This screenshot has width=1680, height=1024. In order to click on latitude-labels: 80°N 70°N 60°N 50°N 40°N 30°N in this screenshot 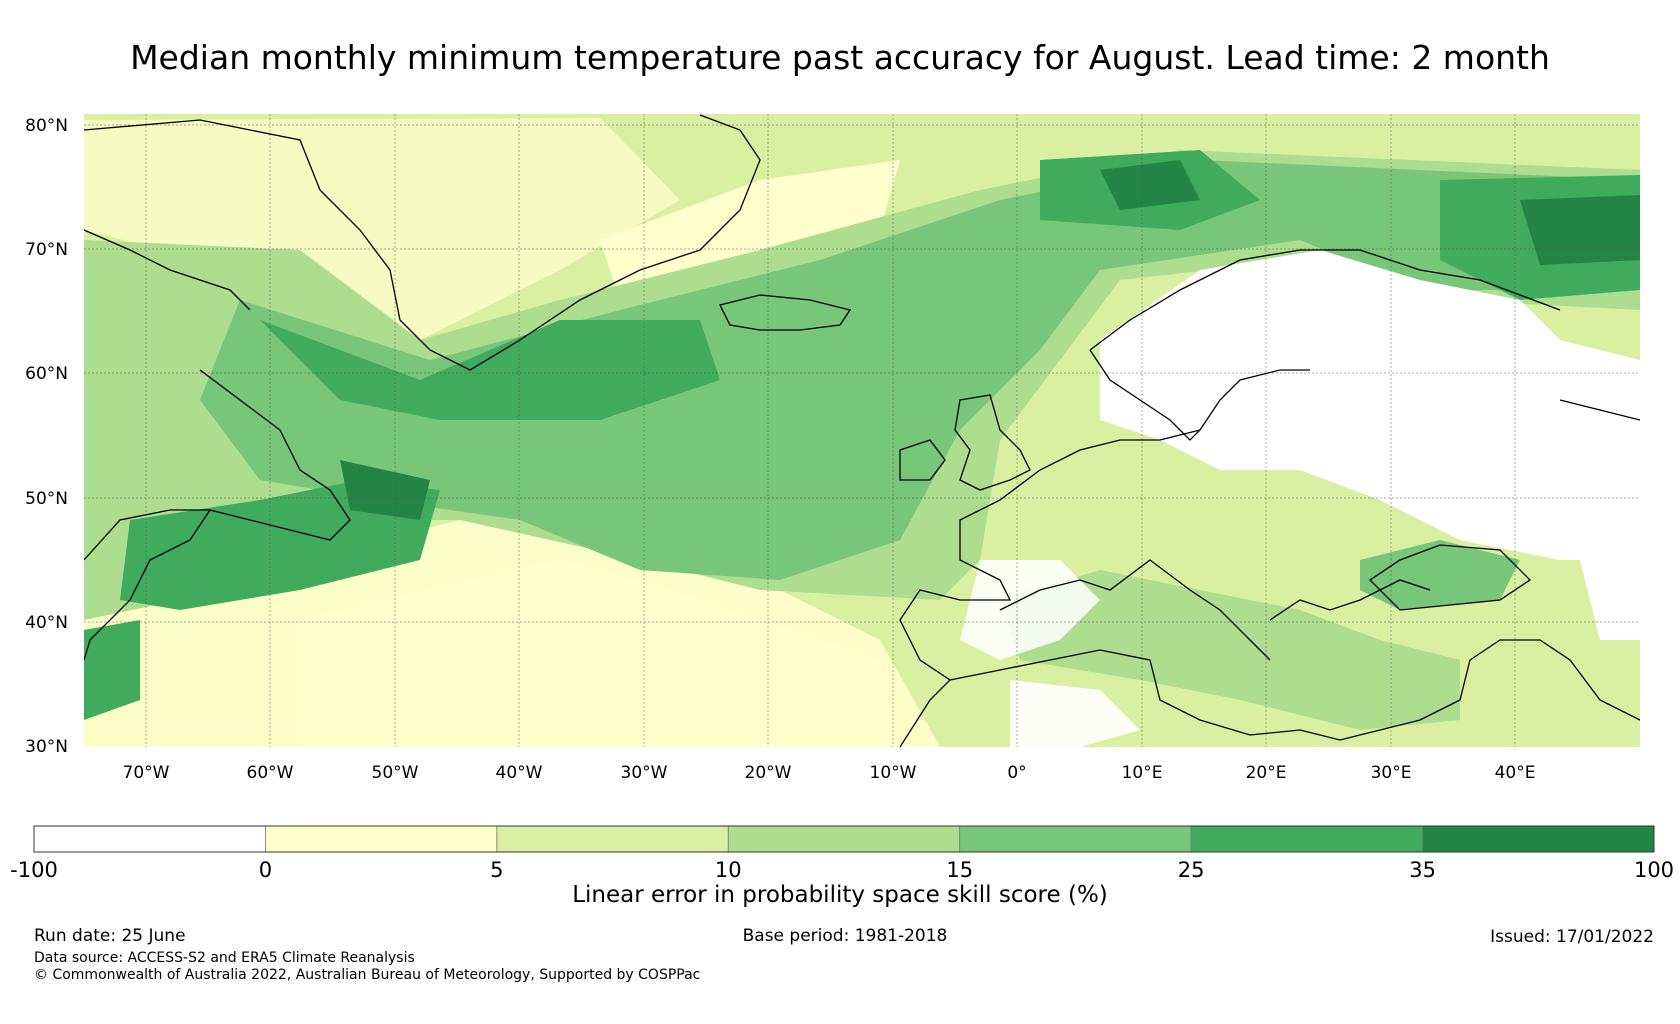, I will do `click(46, 436)`.